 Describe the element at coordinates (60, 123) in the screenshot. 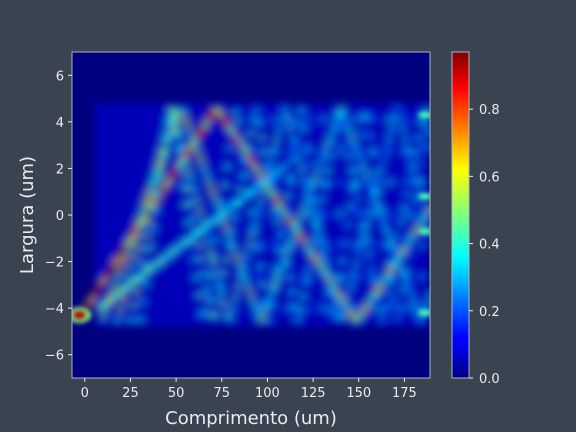

I see `y-tick-label: 4` at that location.